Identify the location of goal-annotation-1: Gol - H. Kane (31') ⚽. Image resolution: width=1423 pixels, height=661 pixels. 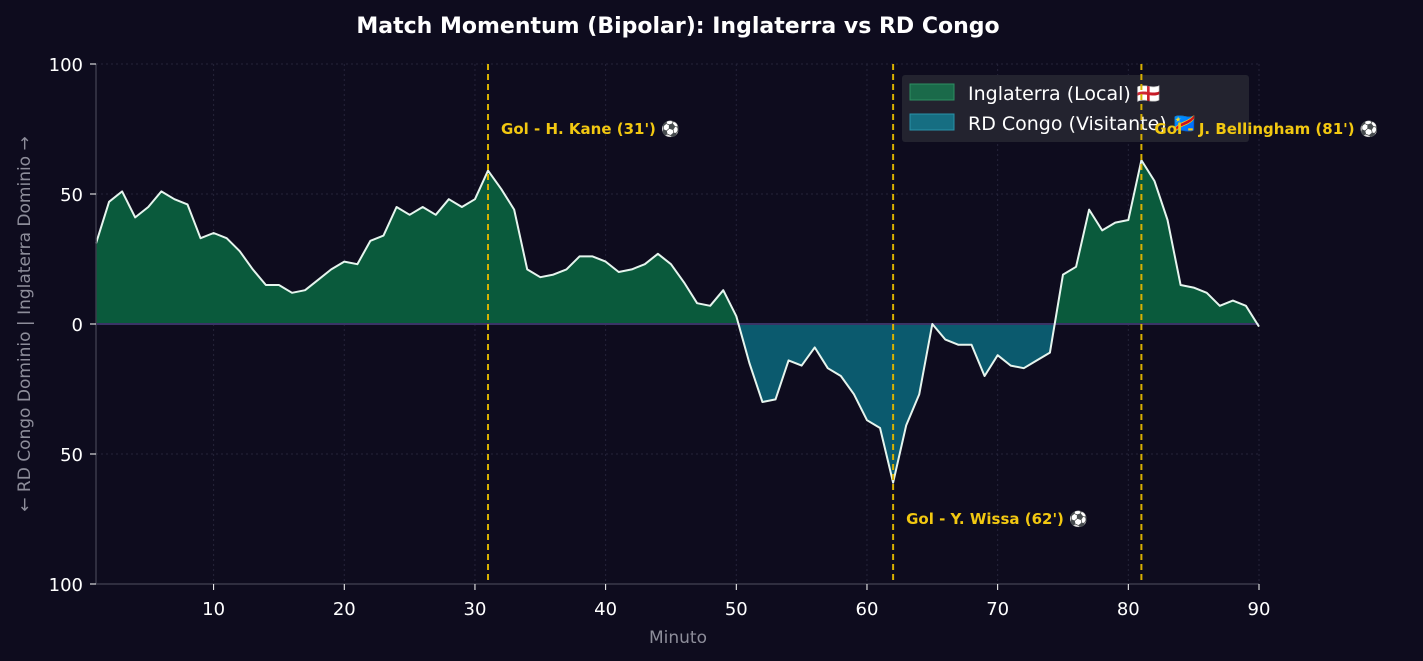
(590, 129).